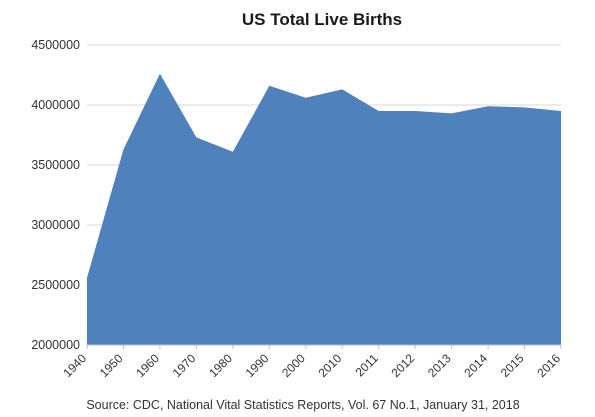 The image size is (595, 417). What do you see at coordinates (55, 225) in the screenshot?
I see `y-tick-label: 3000000` at bounding box center [55, 225].